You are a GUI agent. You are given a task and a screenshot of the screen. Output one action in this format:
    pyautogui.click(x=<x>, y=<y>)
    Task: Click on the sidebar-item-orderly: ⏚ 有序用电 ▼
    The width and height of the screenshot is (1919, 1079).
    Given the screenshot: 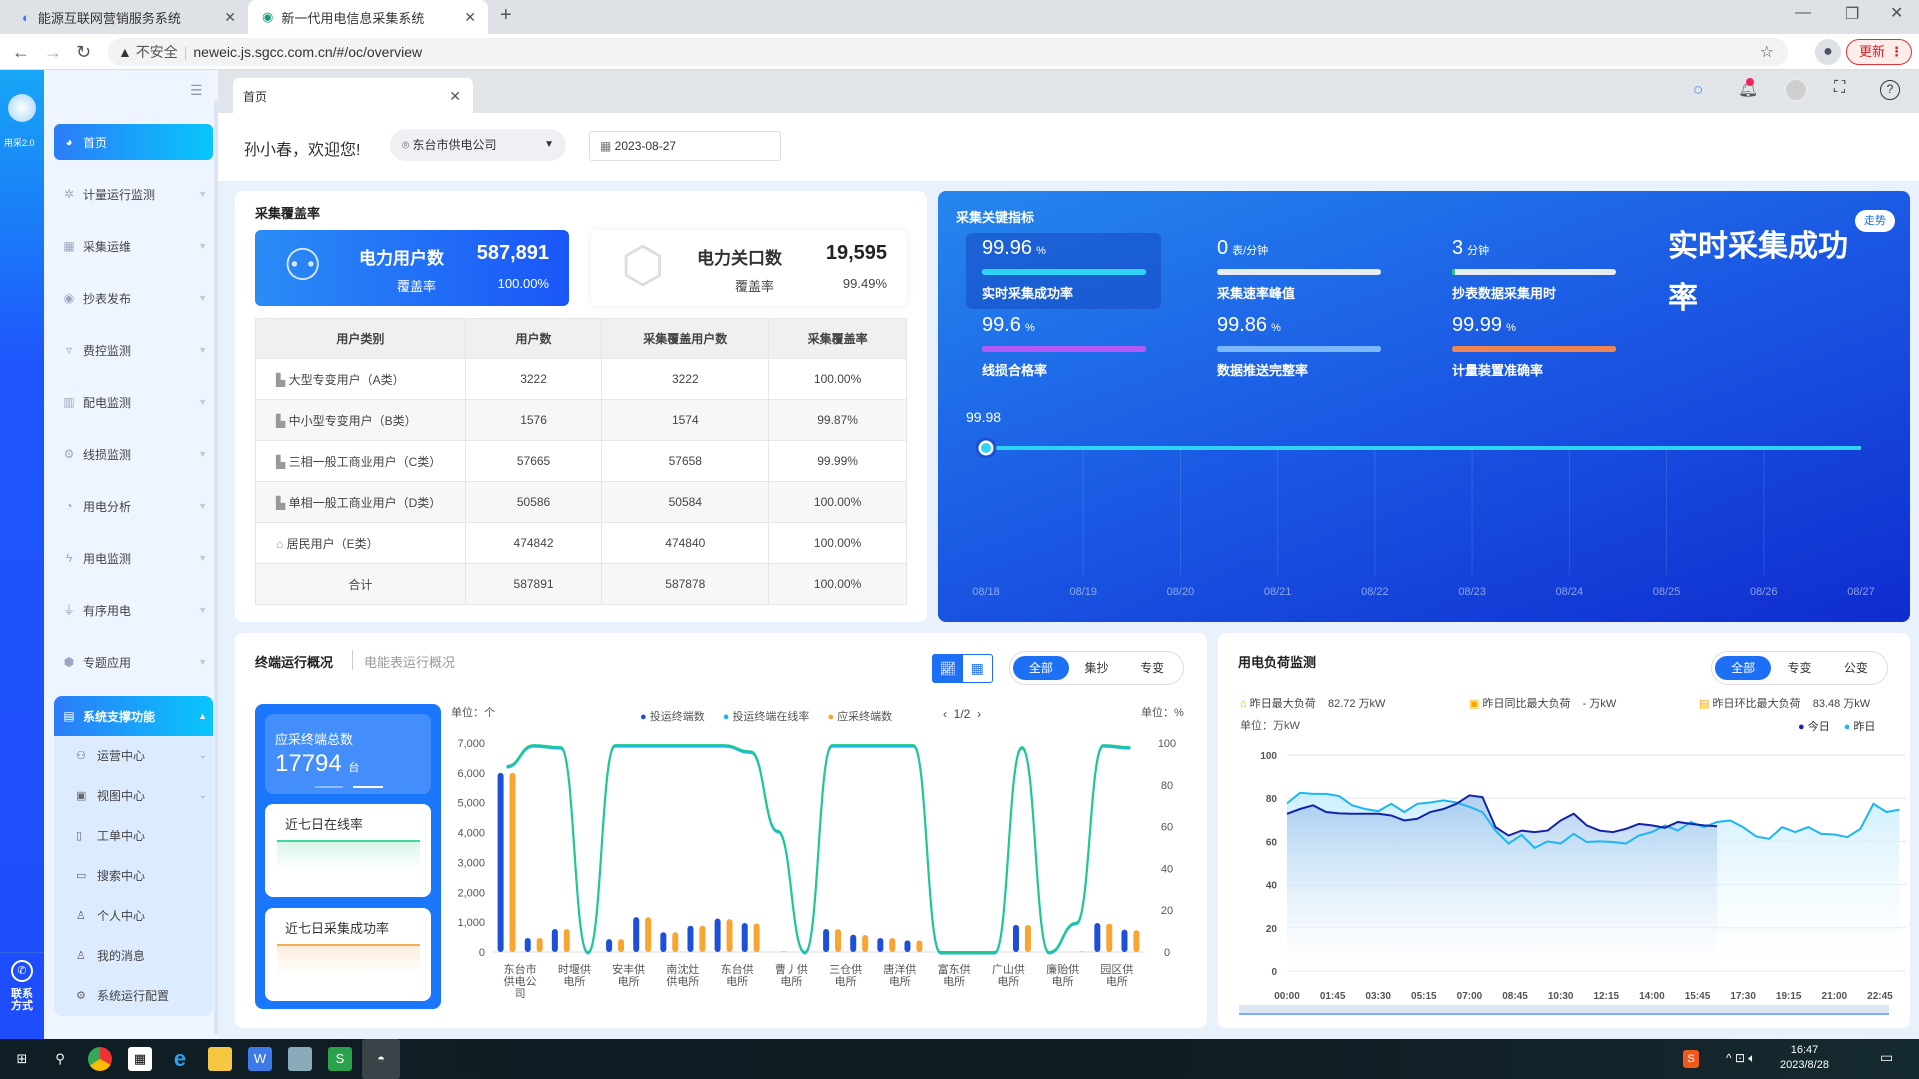 What is the action you would take?
    pyautogui.click(x=133, y=610)
    